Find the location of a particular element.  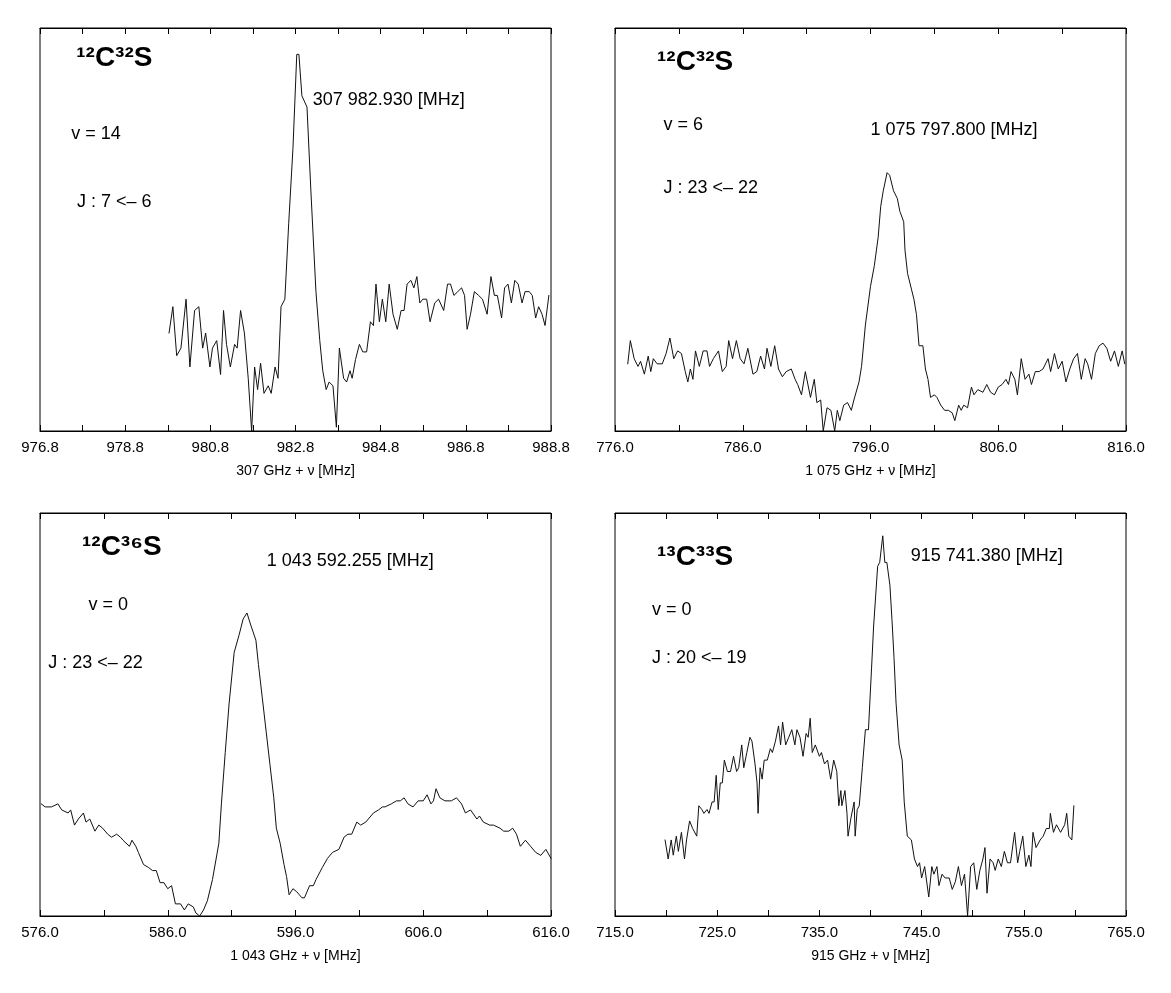

x-axis-title: 915 GHz + ν [MHz] is located at coordinates (870, 955).